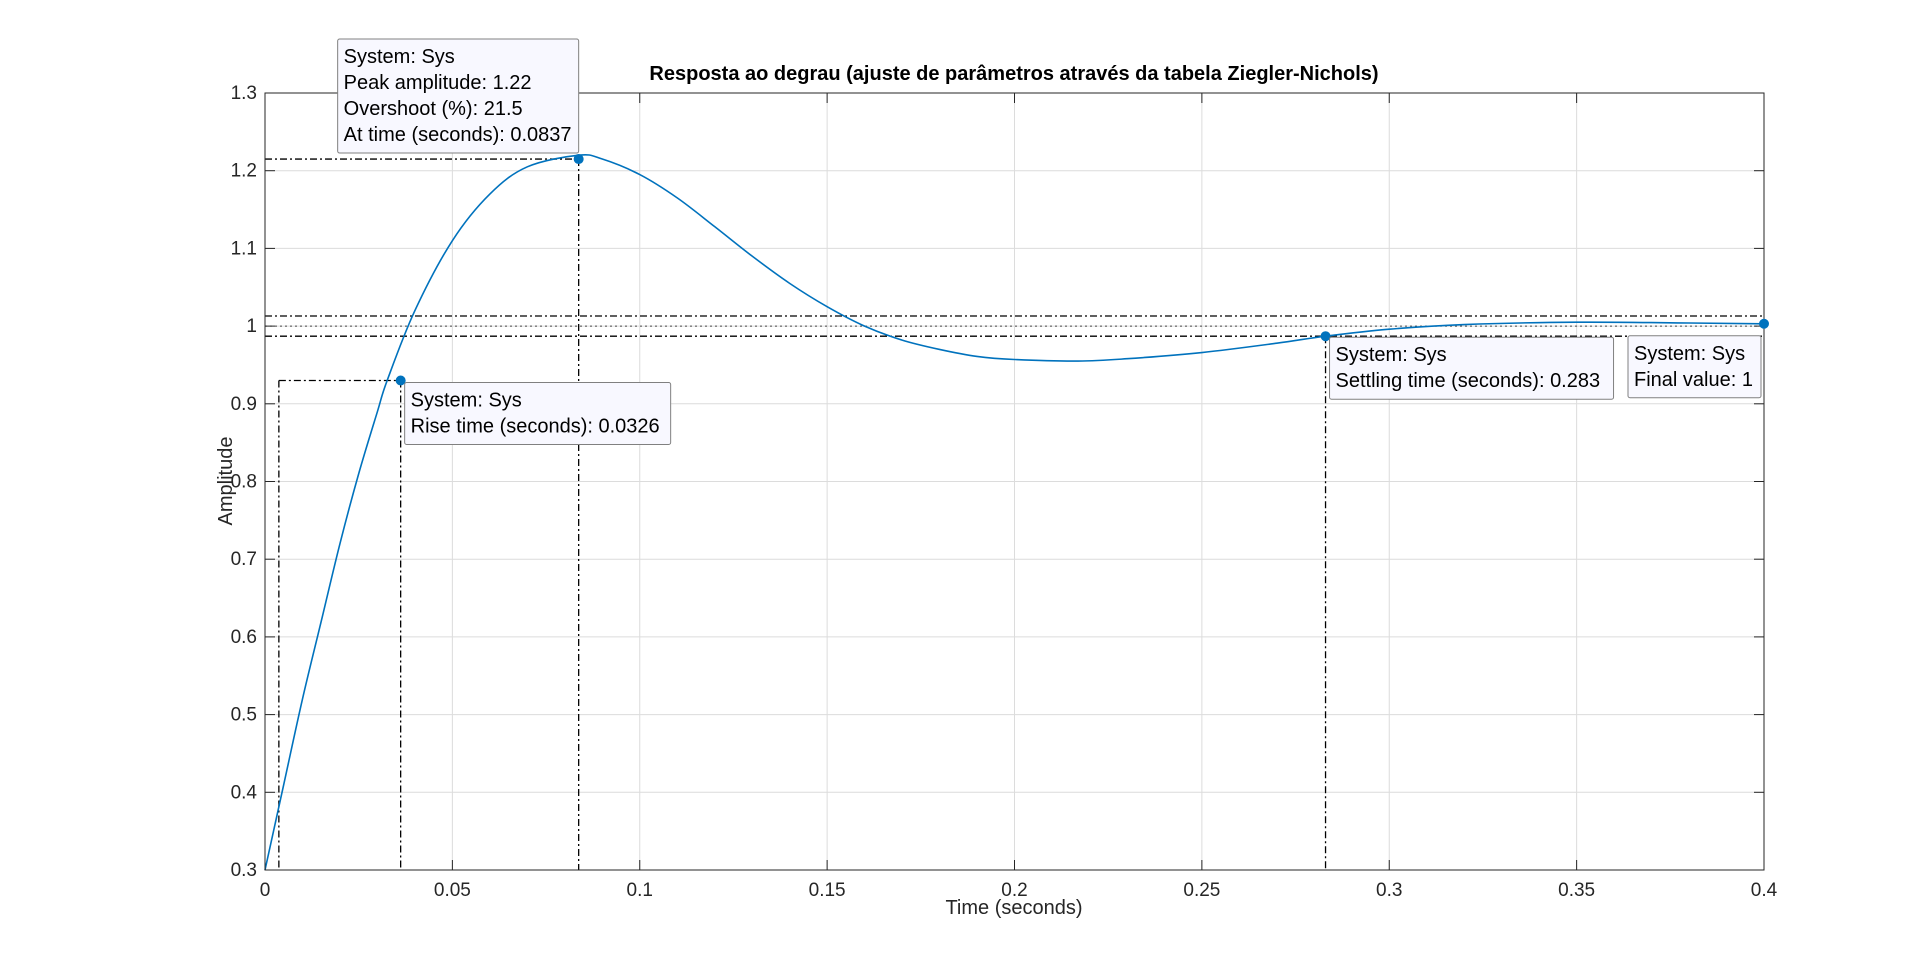 The height and width of the screenshot is (963, 1920). Describe the element at coordinates (244, 715) in the screenshot. I see `y-tick-label: 0.5` at that location.